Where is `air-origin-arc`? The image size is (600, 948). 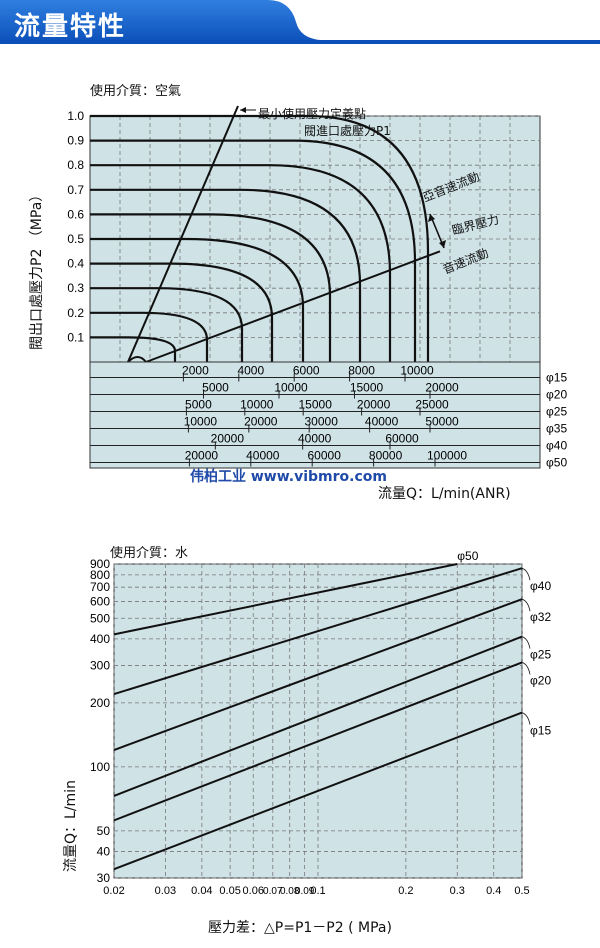
air-origin-arc is located at coordinates (137, 359).